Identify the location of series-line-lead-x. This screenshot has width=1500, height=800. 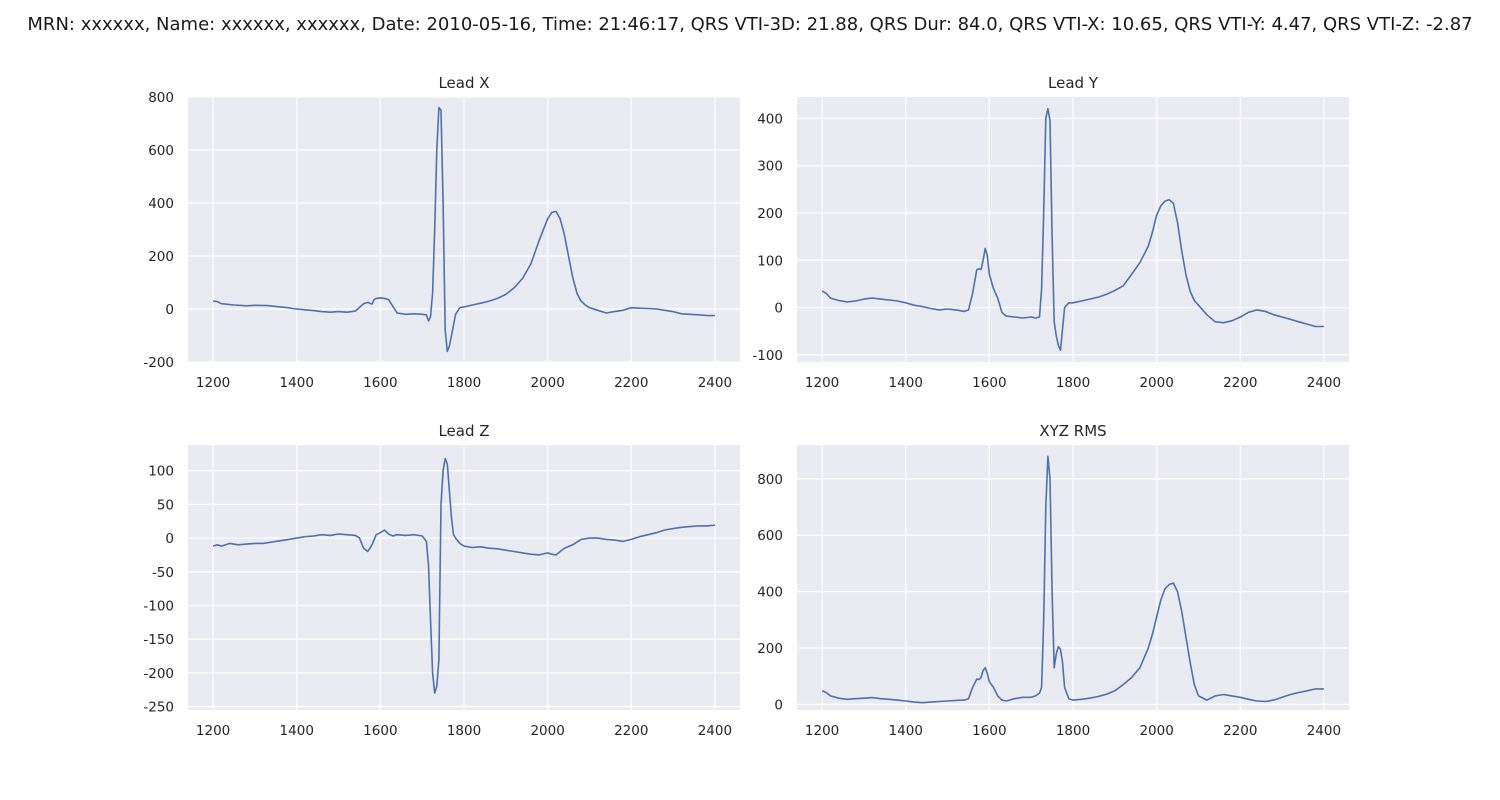
(464, 229).